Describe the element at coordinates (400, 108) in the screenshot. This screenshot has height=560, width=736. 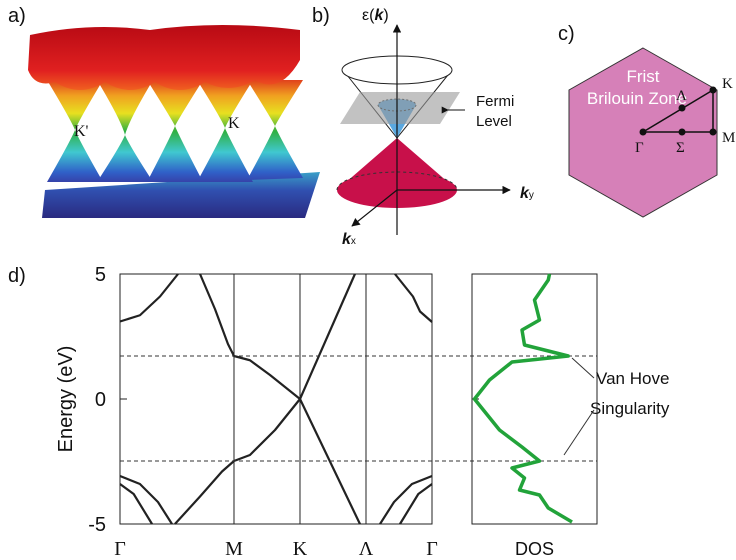
I see `fermi-plane` at that location.